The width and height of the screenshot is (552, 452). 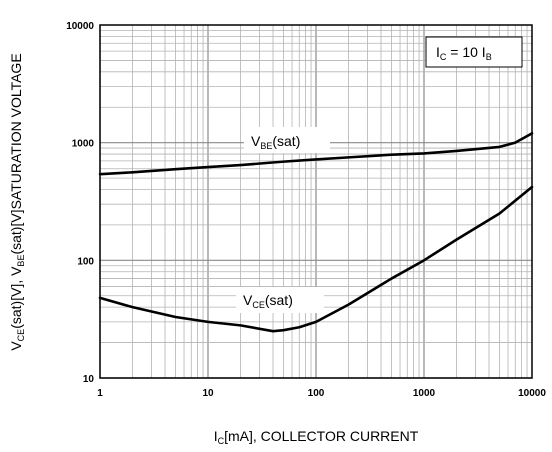 What do you see at coordinates (80, 203) in the screenshot?
I see `y-tick-labels: 10 100 1000 10000` at bounding box center [80, 203].